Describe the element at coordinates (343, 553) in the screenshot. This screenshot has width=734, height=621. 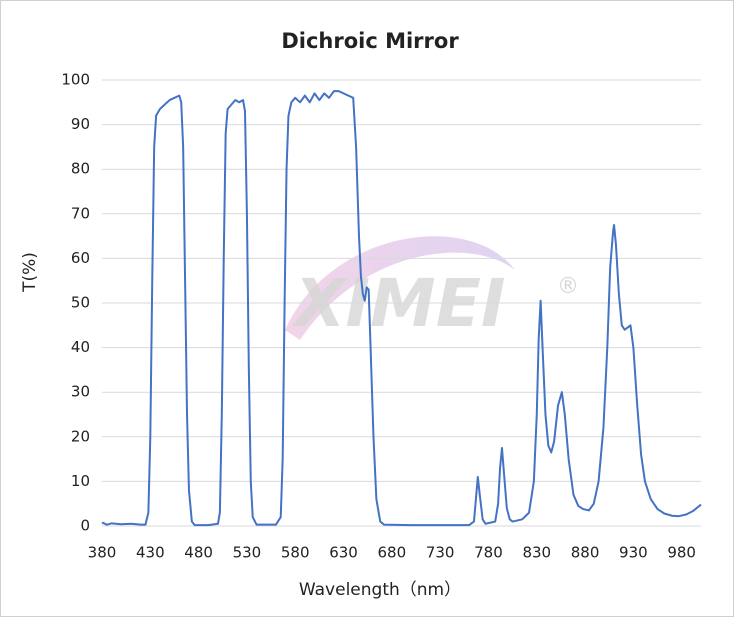
I see `x-tick-label: 630` at that location.